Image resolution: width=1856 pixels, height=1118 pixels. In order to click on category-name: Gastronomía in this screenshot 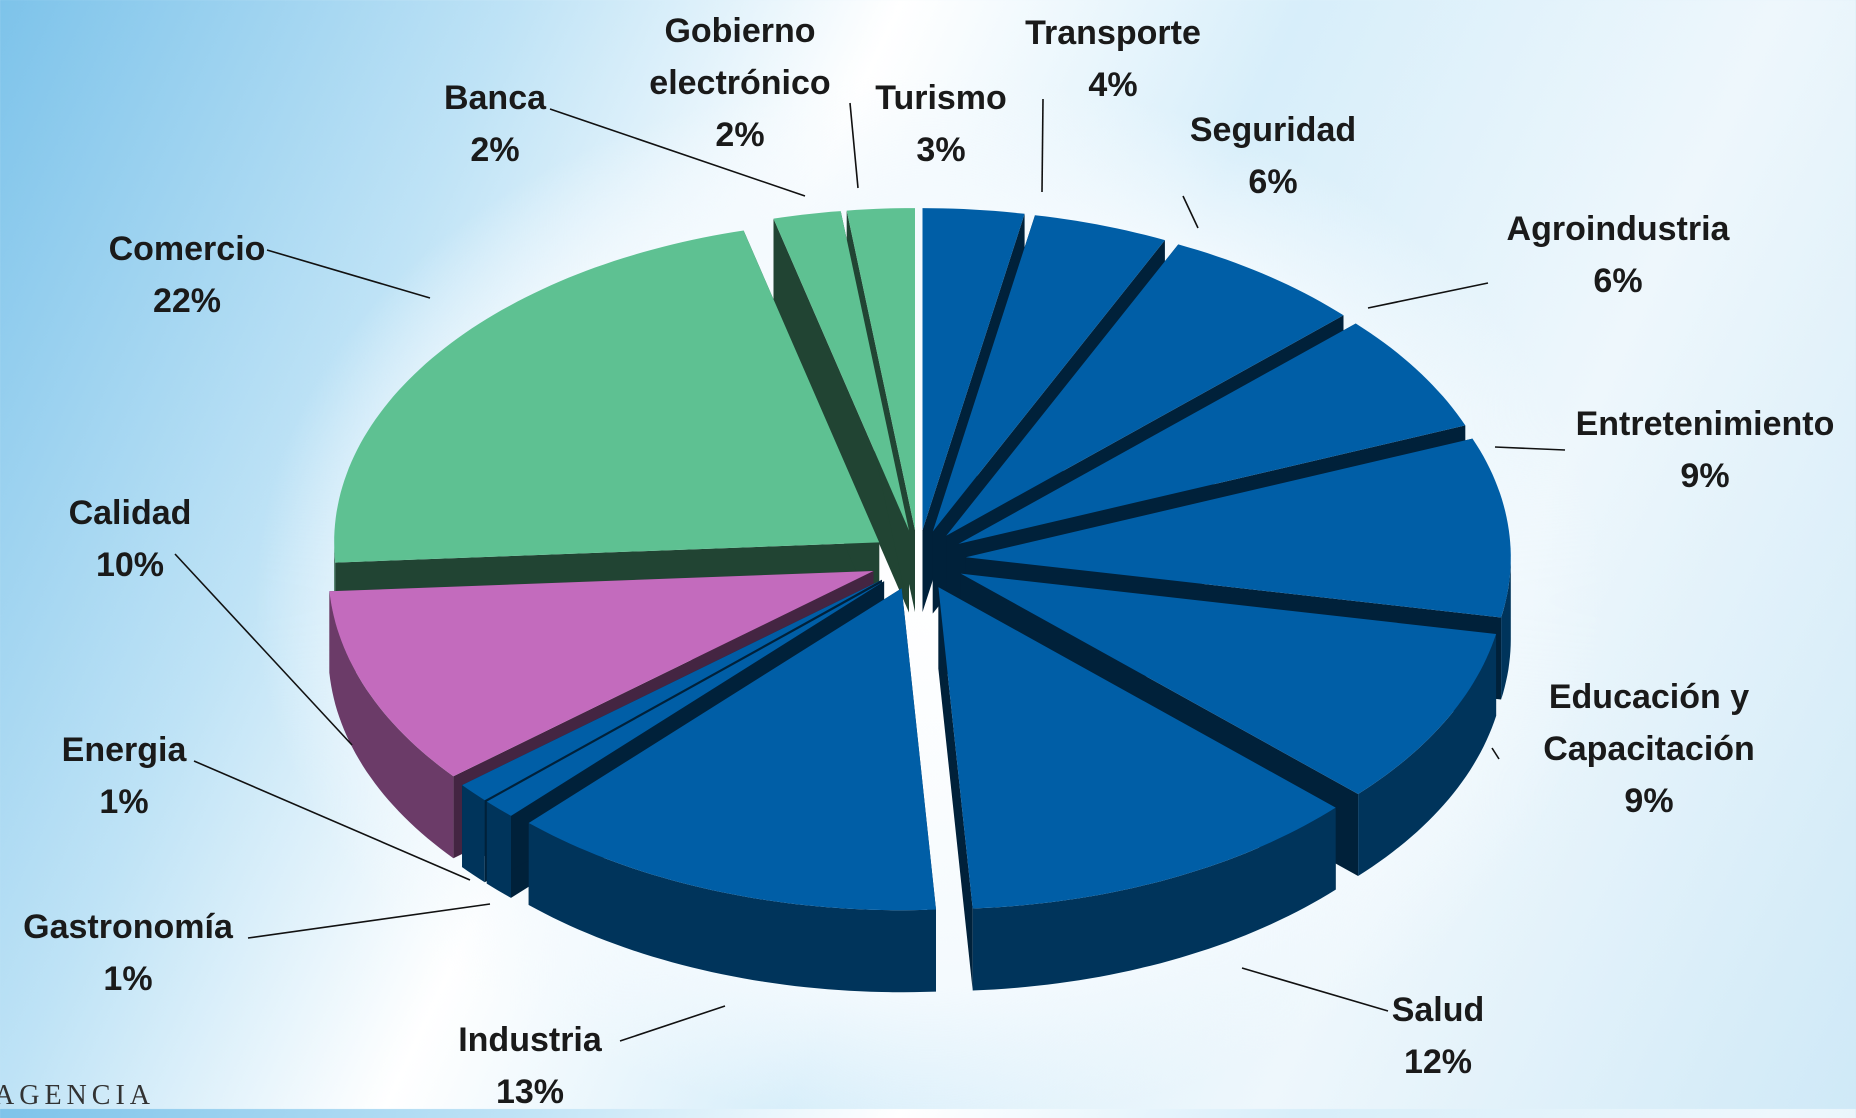, I will do `click(128, 927)`.